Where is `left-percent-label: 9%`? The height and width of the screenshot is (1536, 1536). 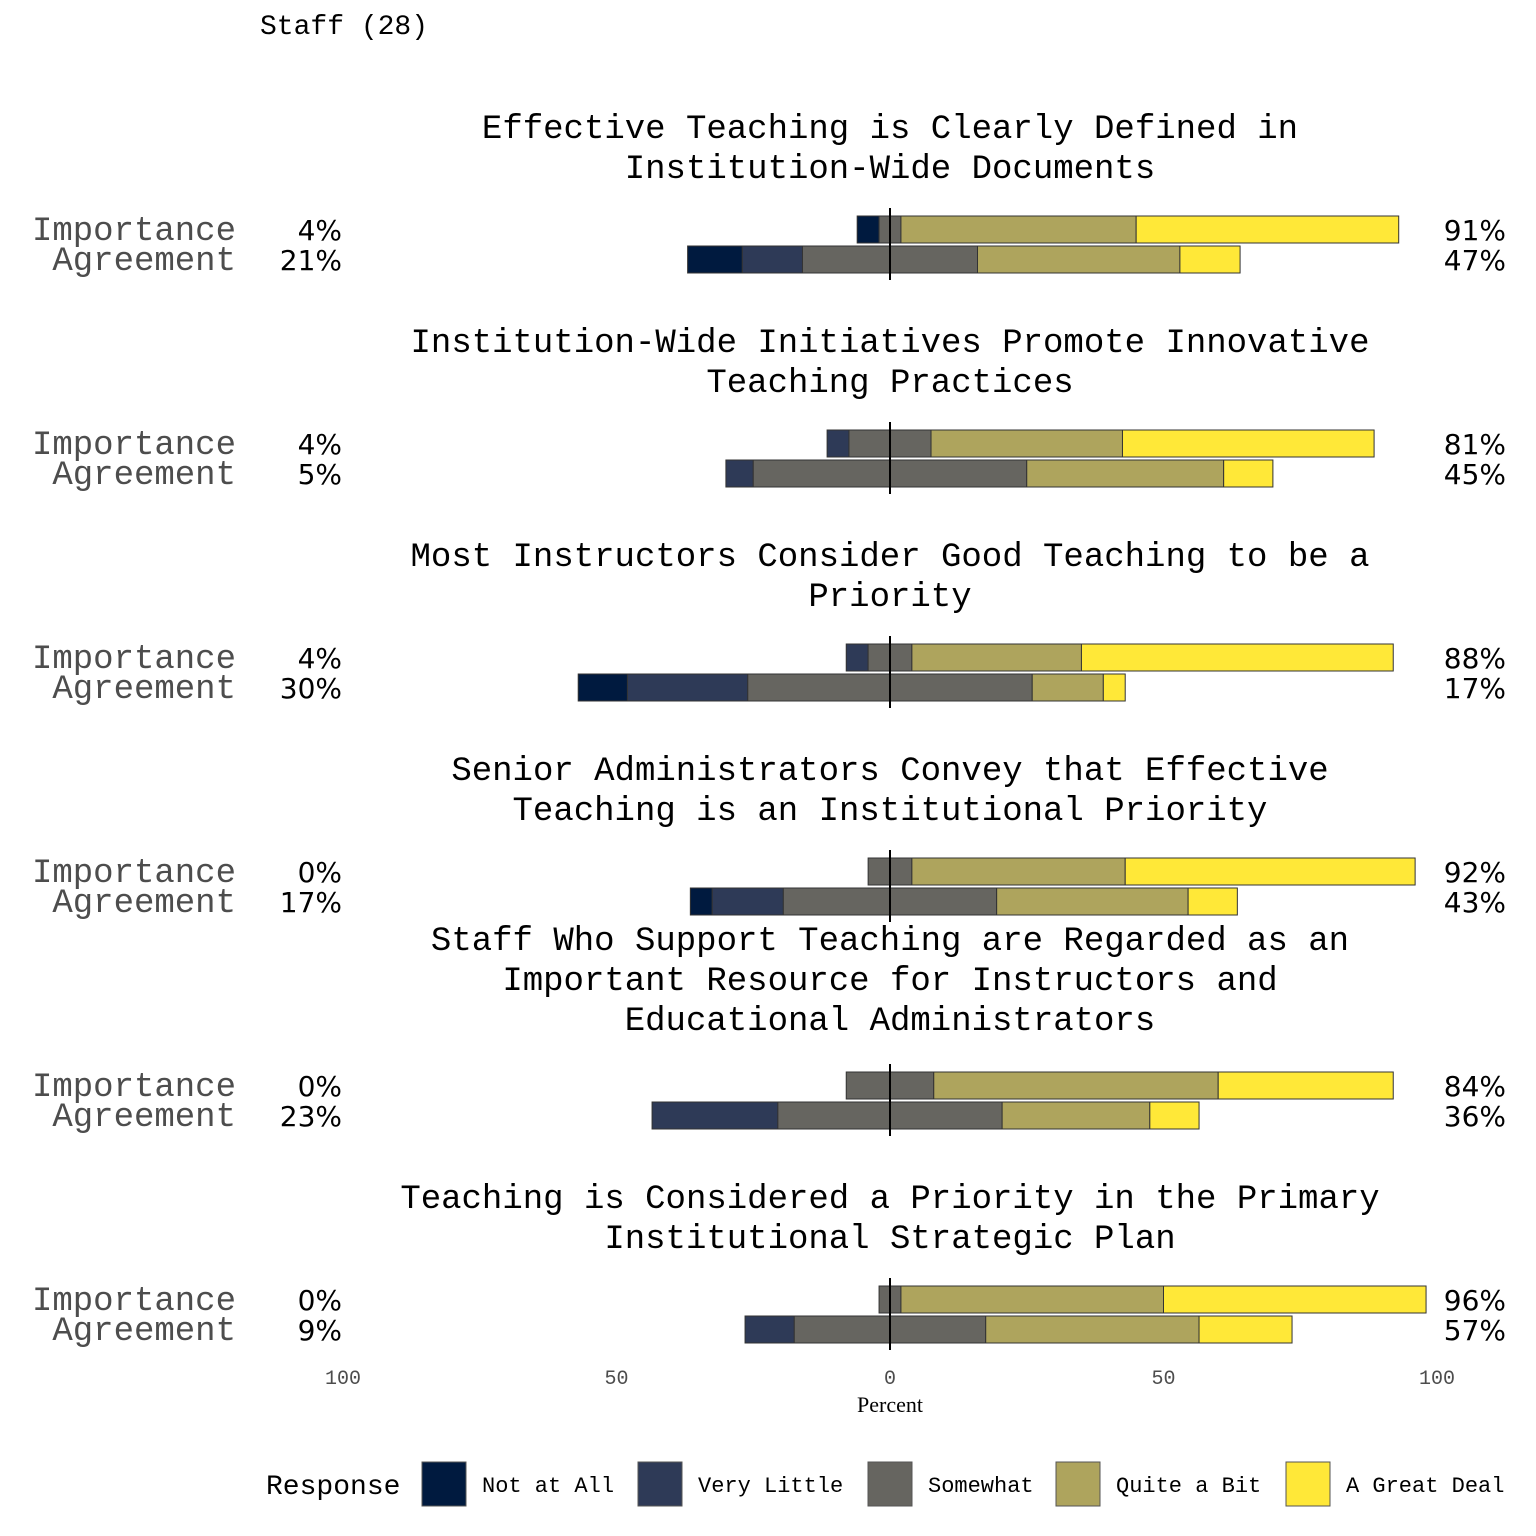
left-percent-label: 9% is located at coordinates (320, 1330).